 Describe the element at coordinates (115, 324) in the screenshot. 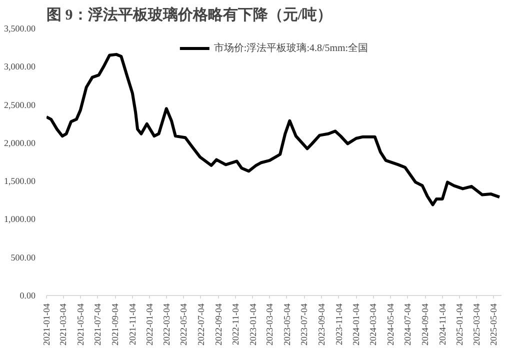

I see `x-tick-label: 2021-09-04` at that location.